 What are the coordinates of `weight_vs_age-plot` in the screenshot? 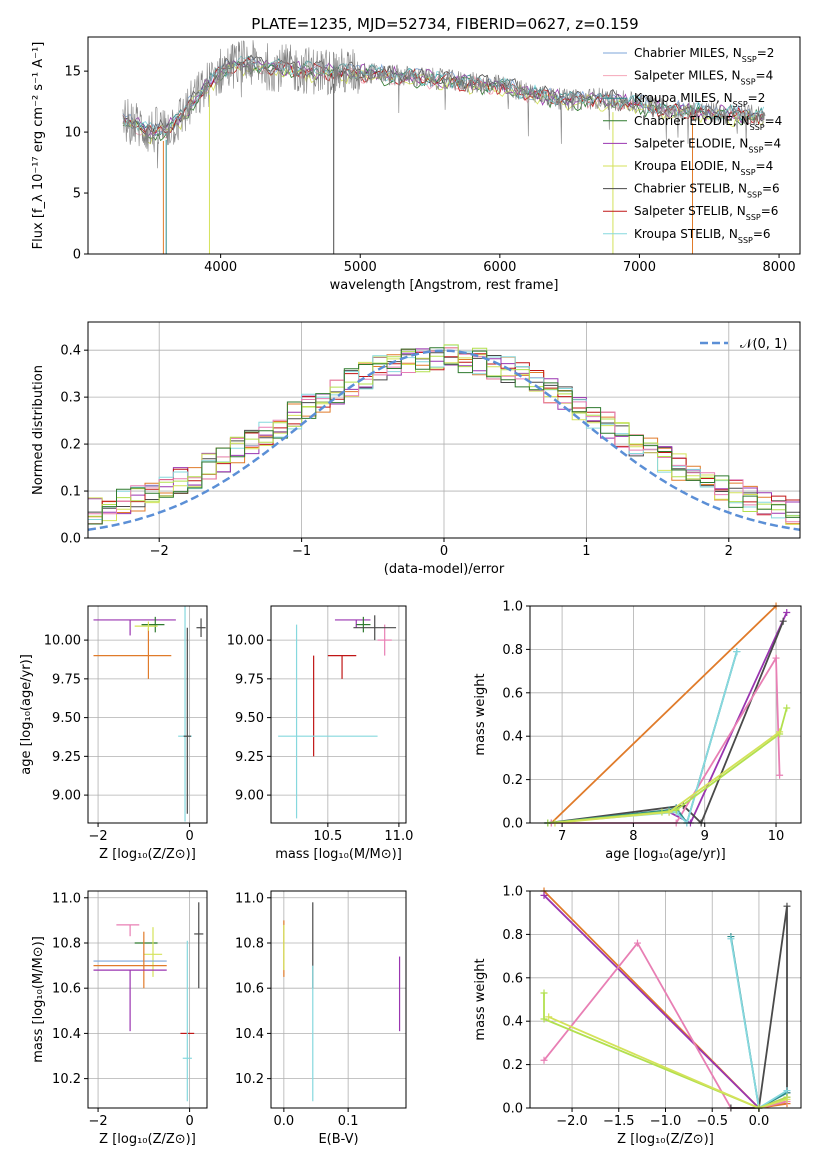 It's located at (667, 714).